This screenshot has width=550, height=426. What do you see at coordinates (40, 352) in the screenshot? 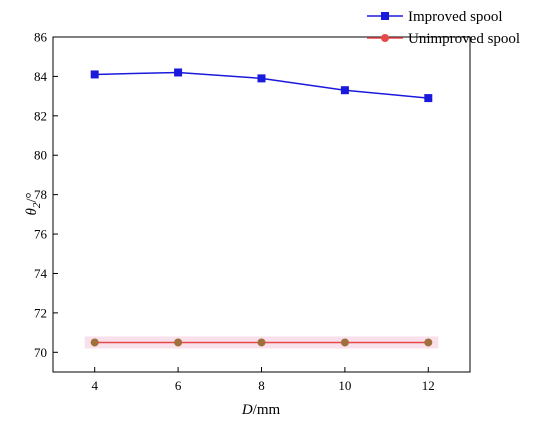
I see `y-tick-label: 70` at bounding box center [40, 352].